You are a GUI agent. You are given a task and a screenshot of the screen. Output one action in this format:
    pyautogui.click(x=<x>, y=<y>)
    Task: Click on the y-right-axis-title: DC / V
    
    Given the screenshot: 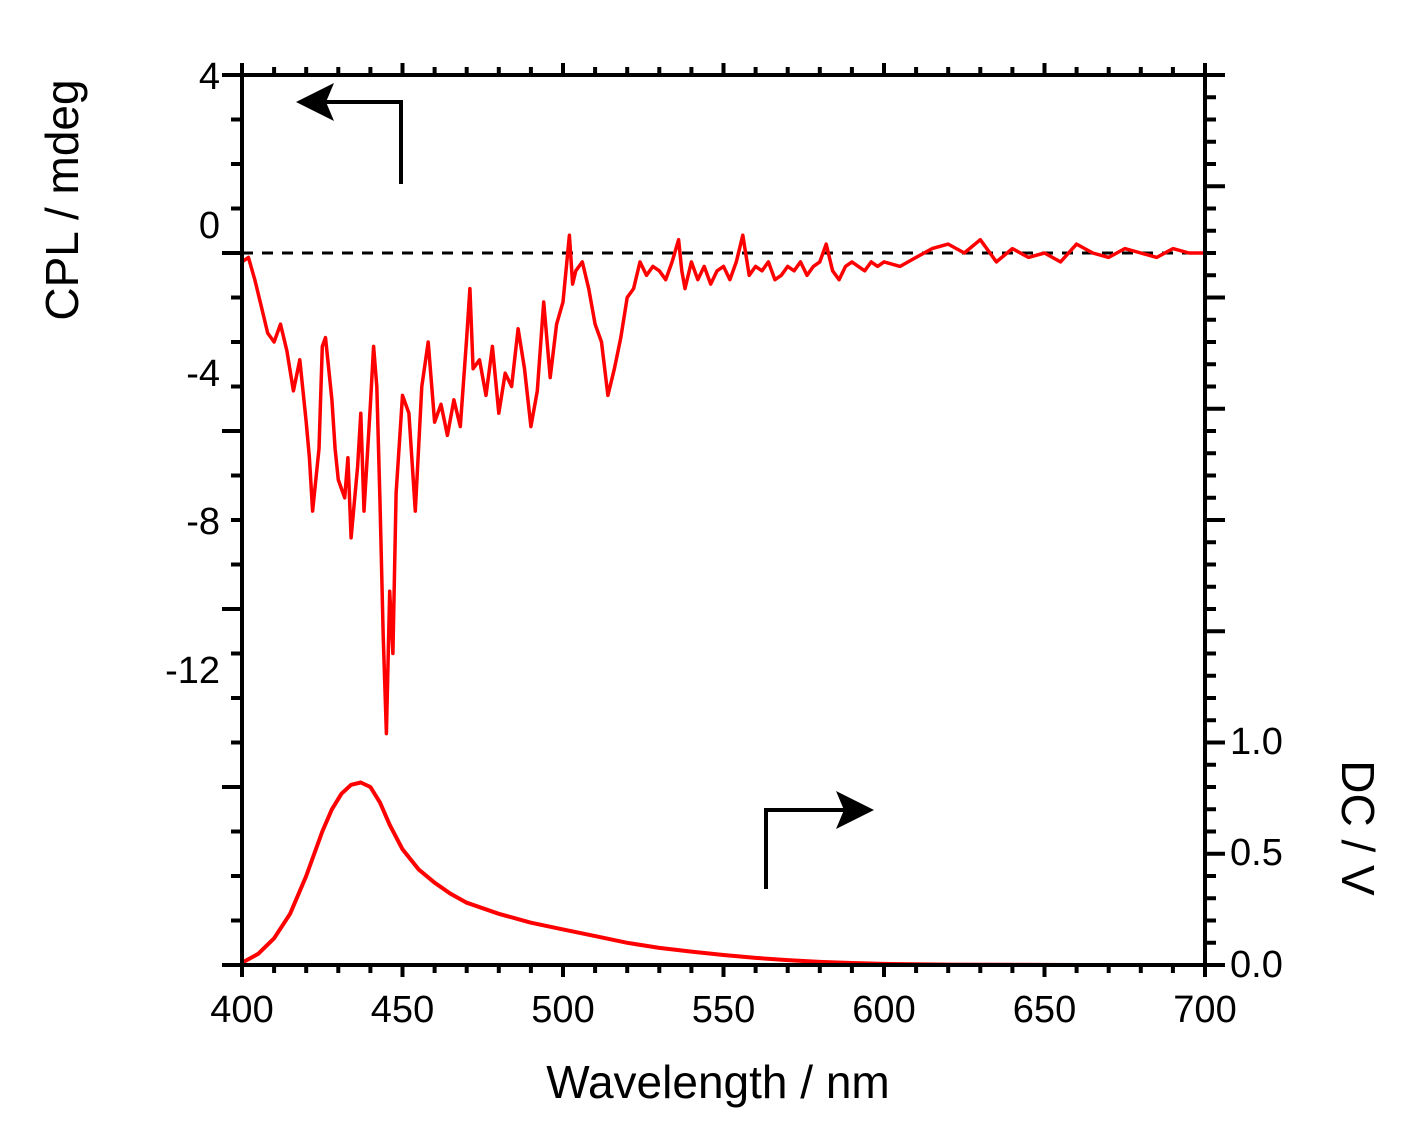 What is the action you would take?
    pyautogui.click(x=1358, y=828)
    